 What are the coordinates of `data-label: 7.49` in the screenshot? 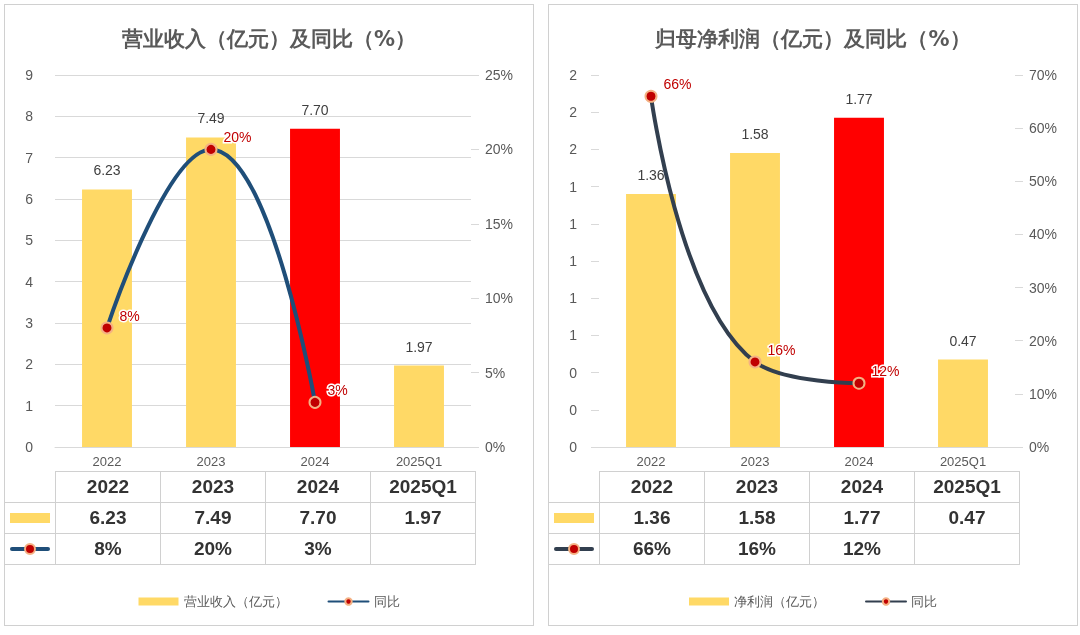 It's located at (213, 518).